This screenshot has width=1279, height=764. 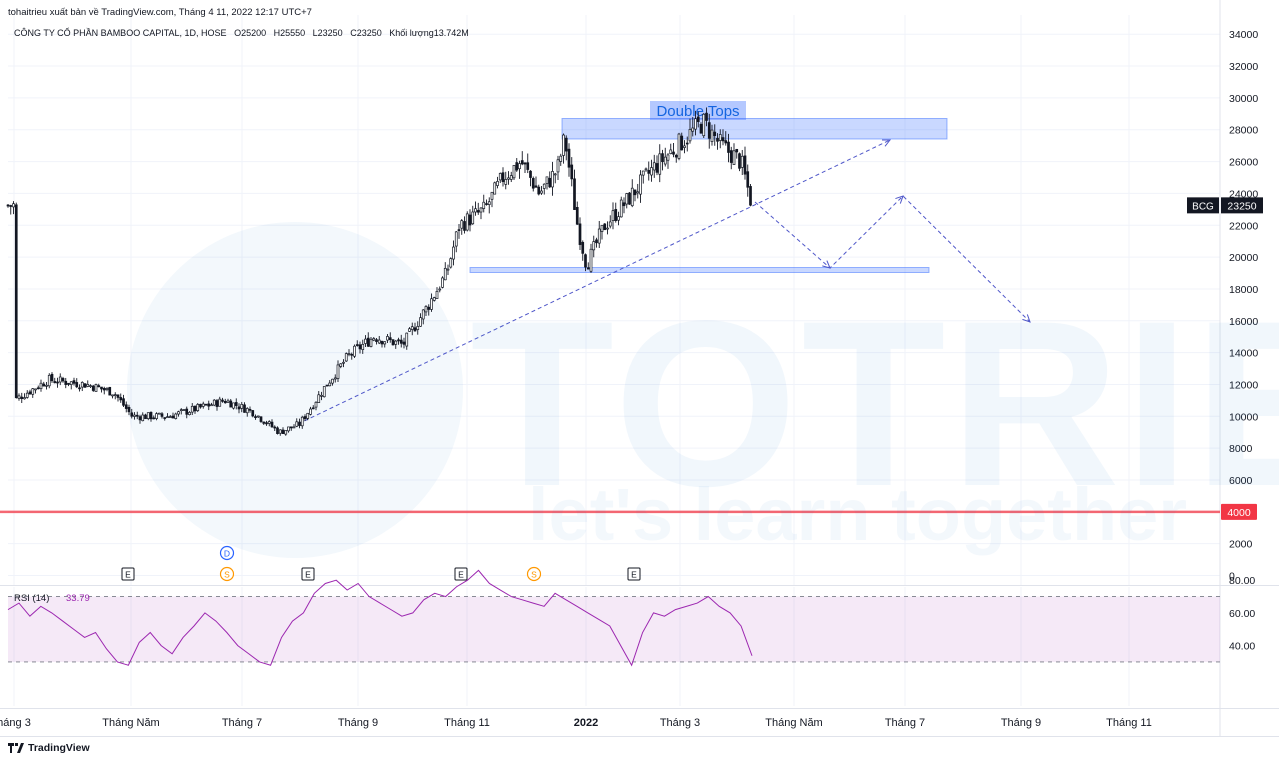 I want to click on price-tick-label: 20000, so click(x=1243, y=258).